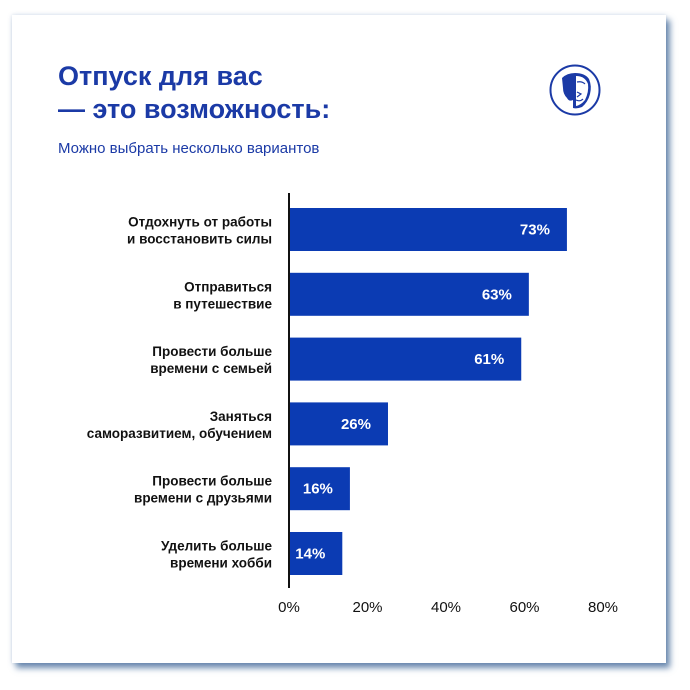  What do you see at coordinates (203, 498) in the screenshot?
I see `category-label: времени с друзьями` at bounding box center [203, 498].